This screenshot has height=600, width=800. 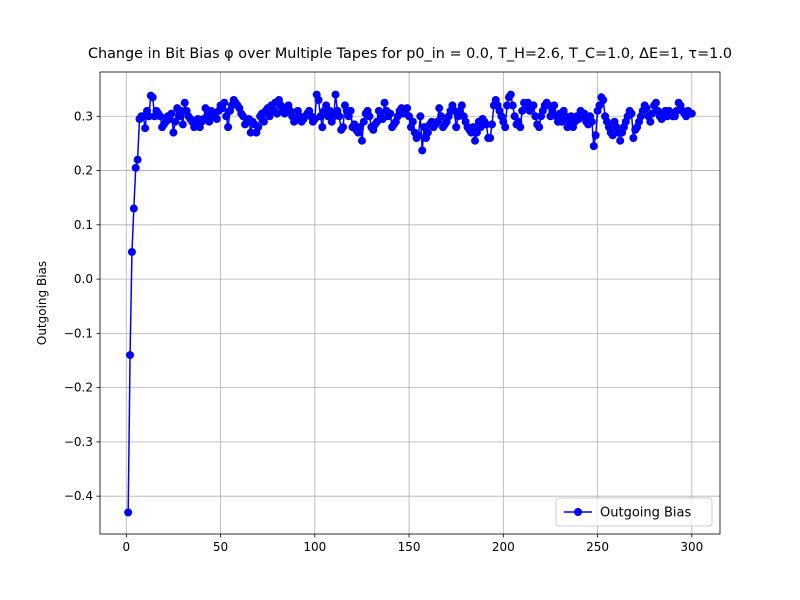 What do you see at coordinates (78, 496) in the screenshot?
I see `y-tick-label: −0.4` at bounding box center [78, 496].